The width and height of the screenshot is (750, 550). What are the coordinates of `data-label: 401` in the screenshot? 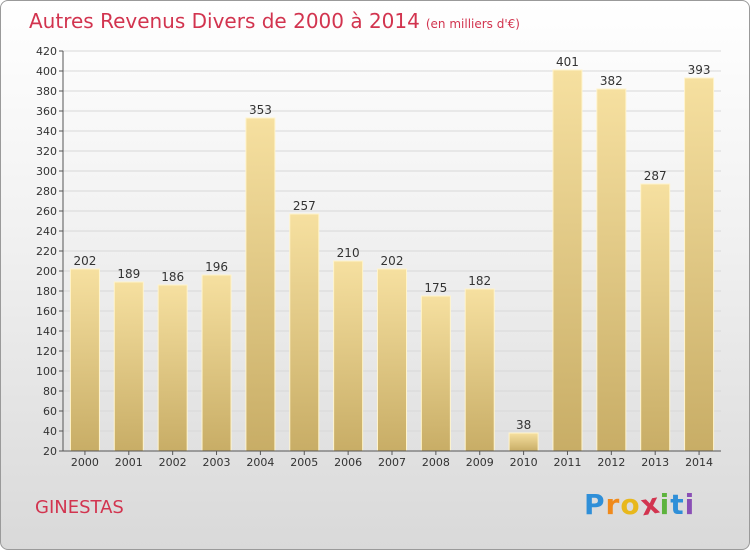 It's located at (567, 62).